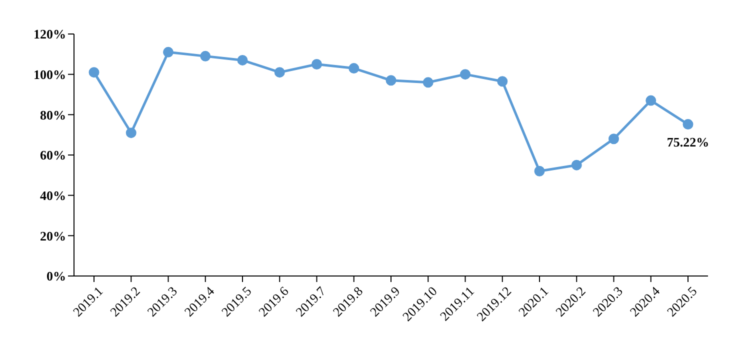 Image resolution: width=750 pixels, height=354 pixels. What do you see at coordinates (53, 155) in the screenshot?
I see `y-tick-label: 60%` at bounding box center [53, 155].